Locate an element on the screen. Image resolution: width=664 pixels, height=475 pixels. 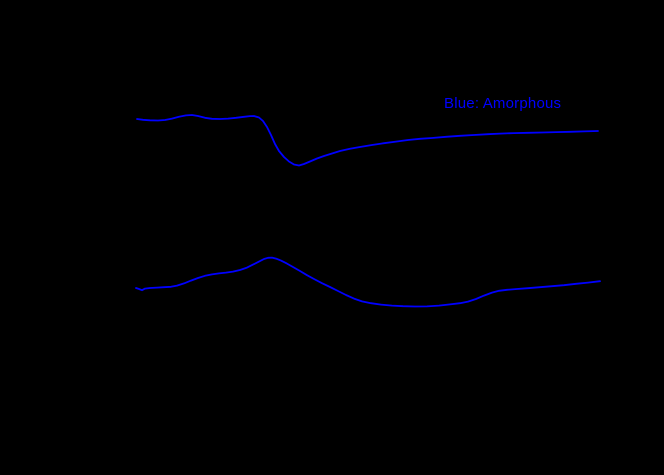
amorphous-lower-curve is located at coordinates (368, 282).